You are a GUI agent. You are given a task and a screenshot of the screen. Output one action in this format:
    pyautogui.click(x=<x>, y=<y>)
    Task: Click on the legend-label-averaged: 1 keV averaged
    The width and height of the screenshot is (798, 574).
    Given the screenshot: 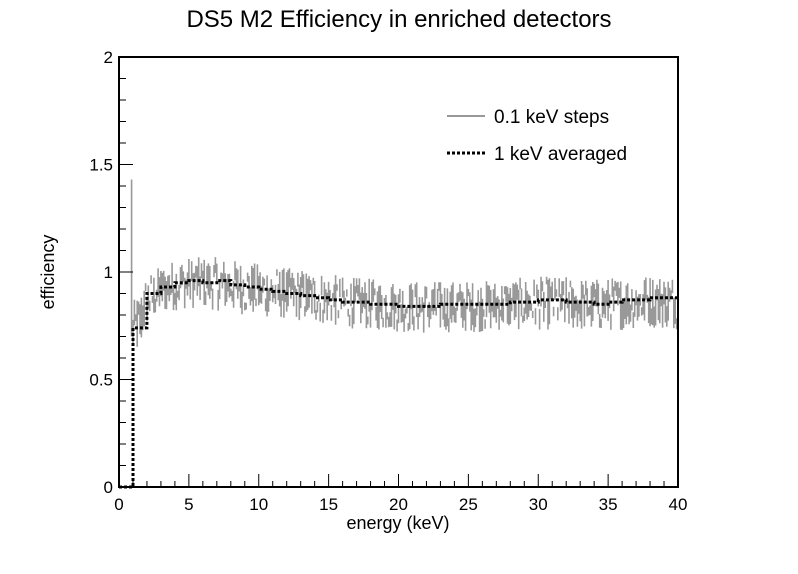 What is the action you would take?
    pyautogui.click(x=560, y=154)
    